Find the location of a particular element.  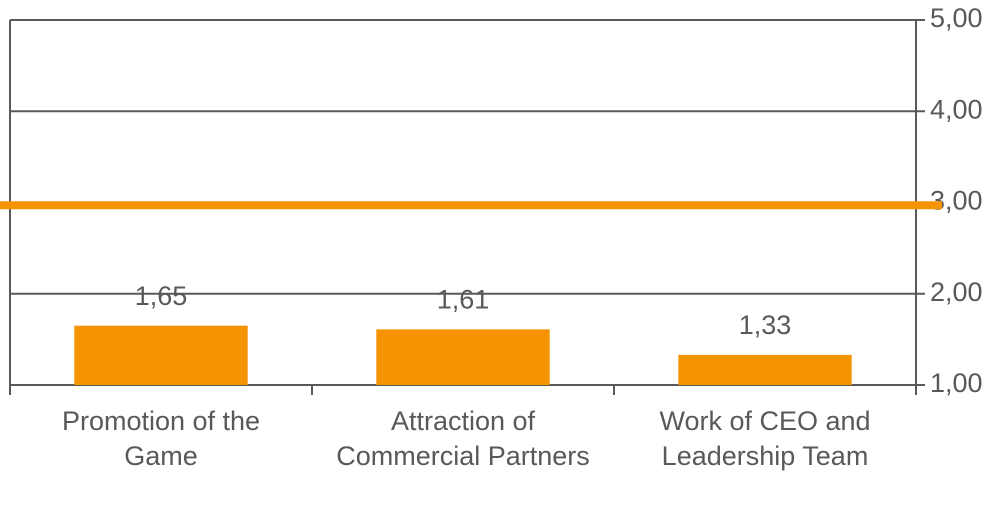

x-tick-label: Promotion of the Game is located at coordinates (161, 438).